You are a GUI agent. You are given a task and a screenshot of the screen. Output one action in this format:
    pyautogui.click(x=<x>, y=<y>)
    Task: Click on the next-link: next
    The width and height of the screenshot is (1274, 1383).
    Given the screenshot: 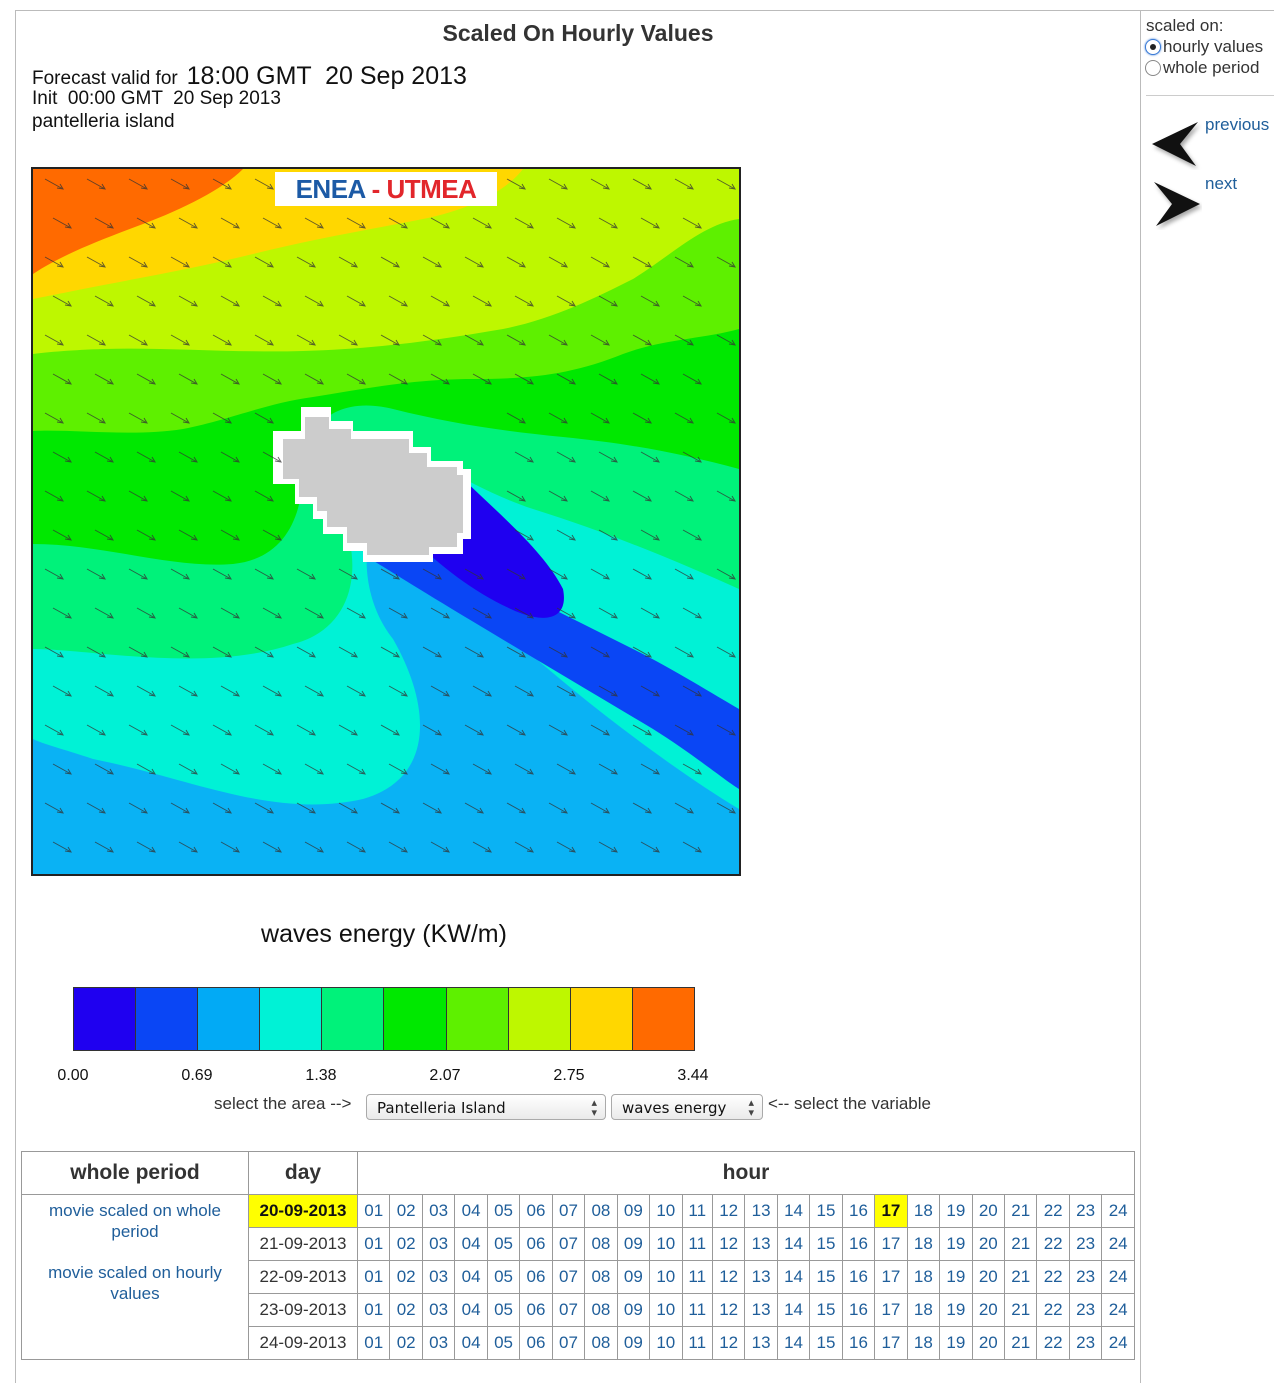 What is the action you would take?
    pyautogui.click(x=1221, y=183)
    